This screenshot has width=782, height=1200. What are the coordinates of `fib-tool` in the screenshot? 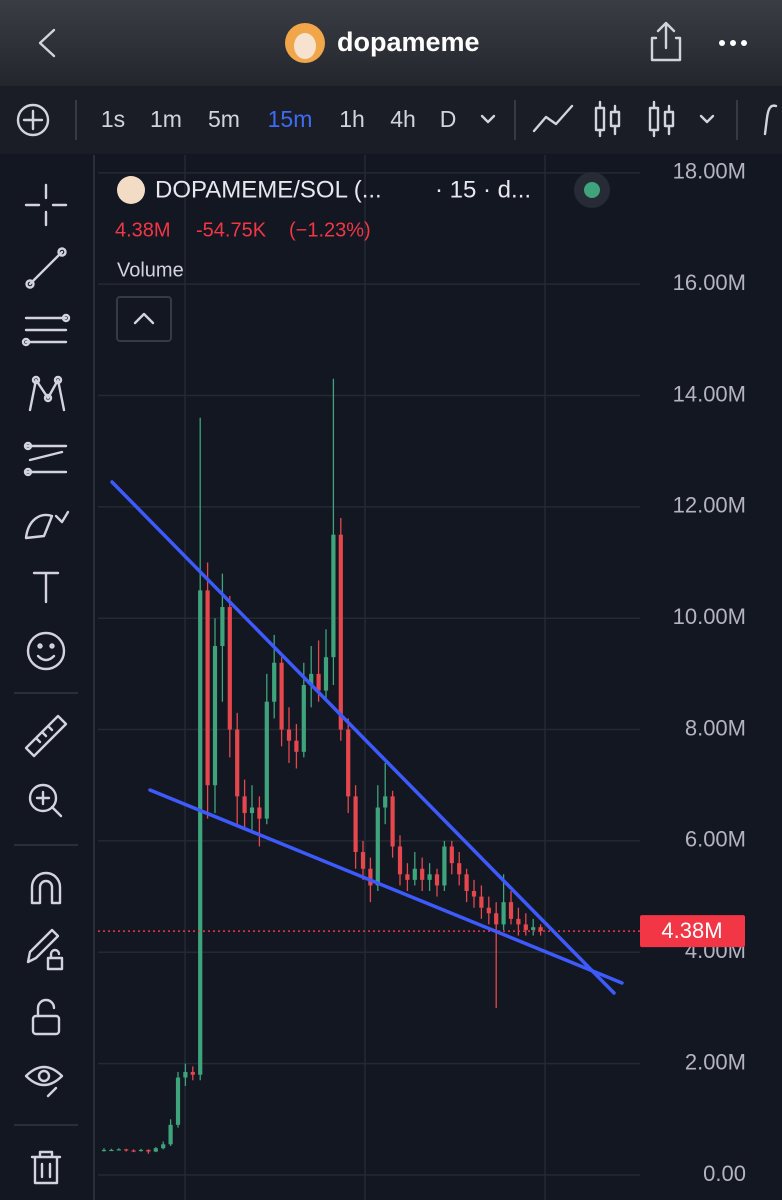 It's located at (46, 330).